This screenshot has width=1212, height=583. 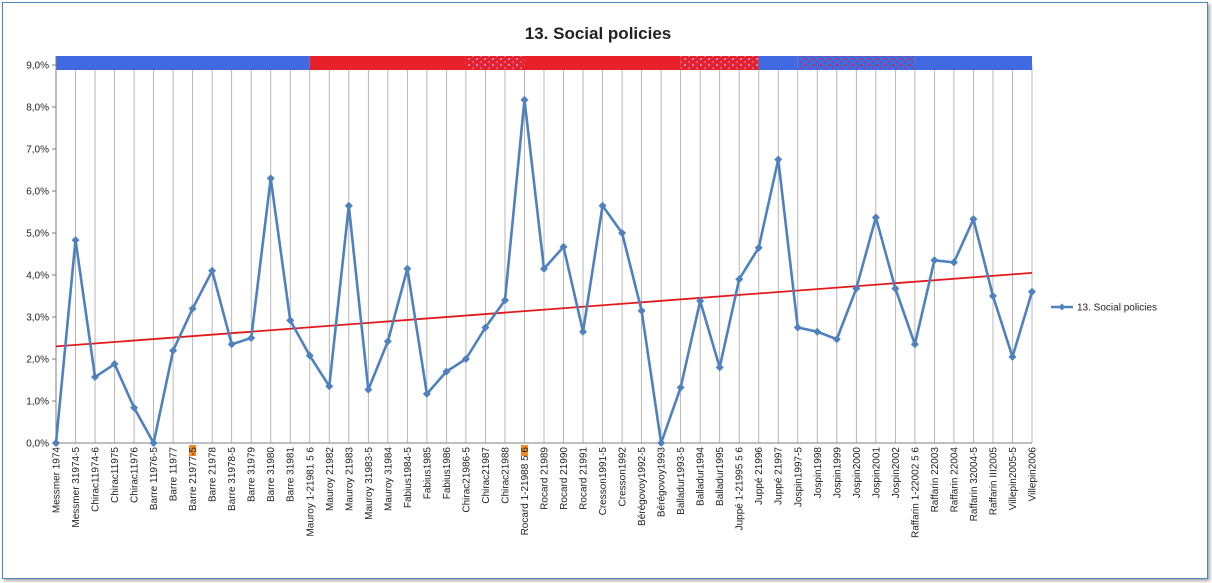 I want to click on y-tick-label: 4,0%, so click(x=37, y=276).